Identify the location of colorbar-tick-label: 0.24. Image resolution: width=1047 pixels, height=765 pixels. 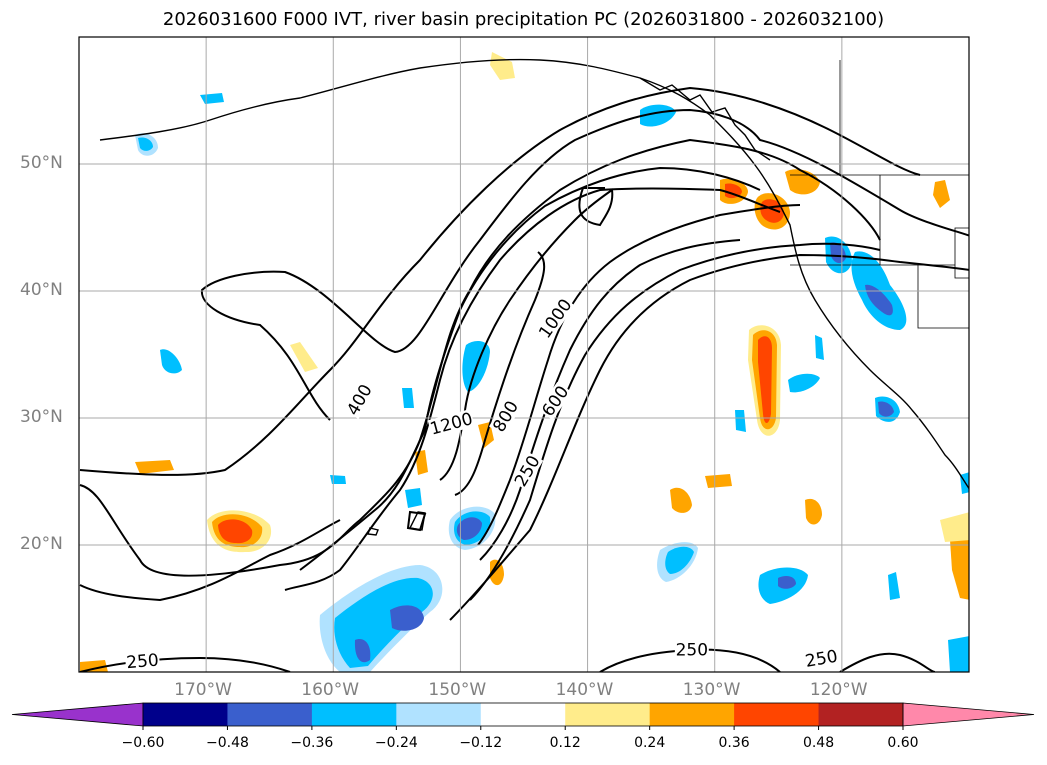
(650, 743).